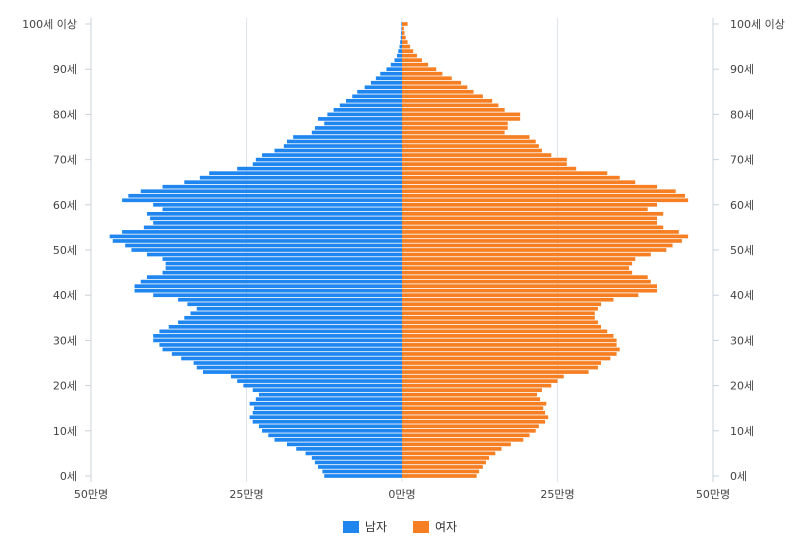 Image resolution: width=800 pixels, height=544 pixels. I want to click on y-tick-label-right-7: 70세, so click(742, 160).